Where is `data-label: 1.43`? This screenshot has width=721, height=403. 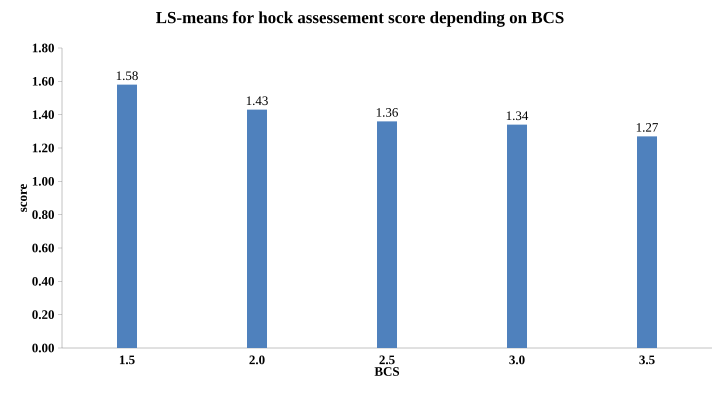
data-label: 1.43 is located at coordinates (257, 101).